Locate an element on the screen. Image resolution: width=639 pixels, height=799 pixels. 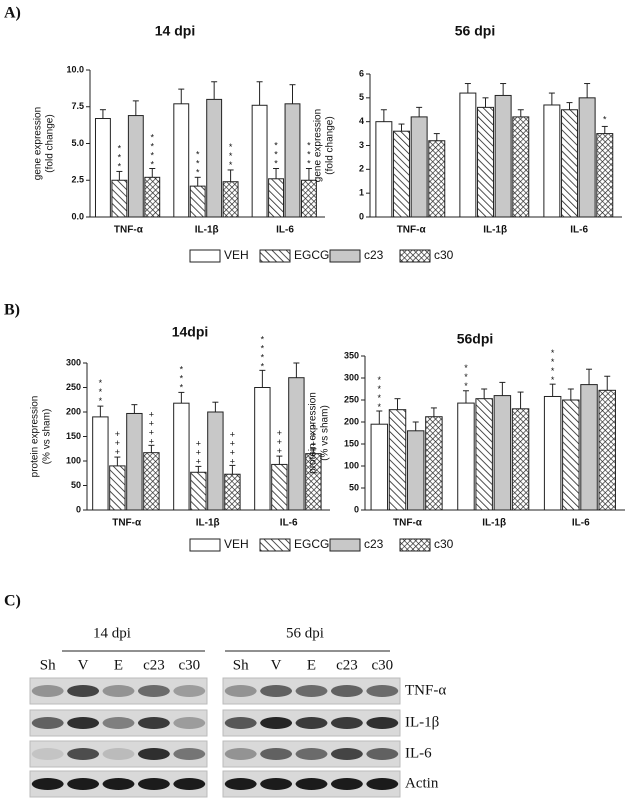
significance-label: * is located at coordinates (605, 118).